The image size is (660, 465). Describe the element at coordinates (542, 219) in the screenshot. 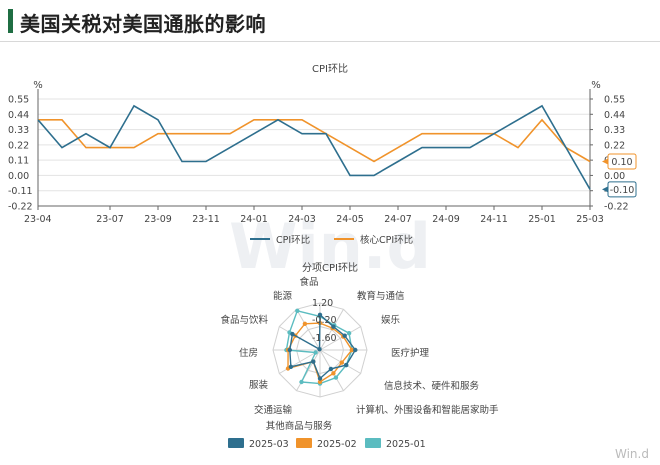

I see `x-tick-label: 25-01` at that location.